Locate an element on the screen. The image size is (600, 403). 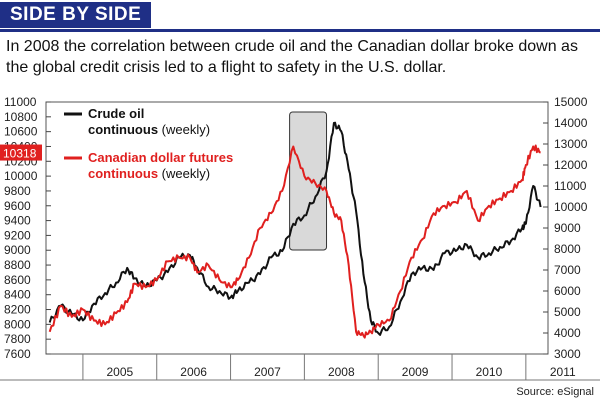
title-rule is located at coordinates (300, 30).